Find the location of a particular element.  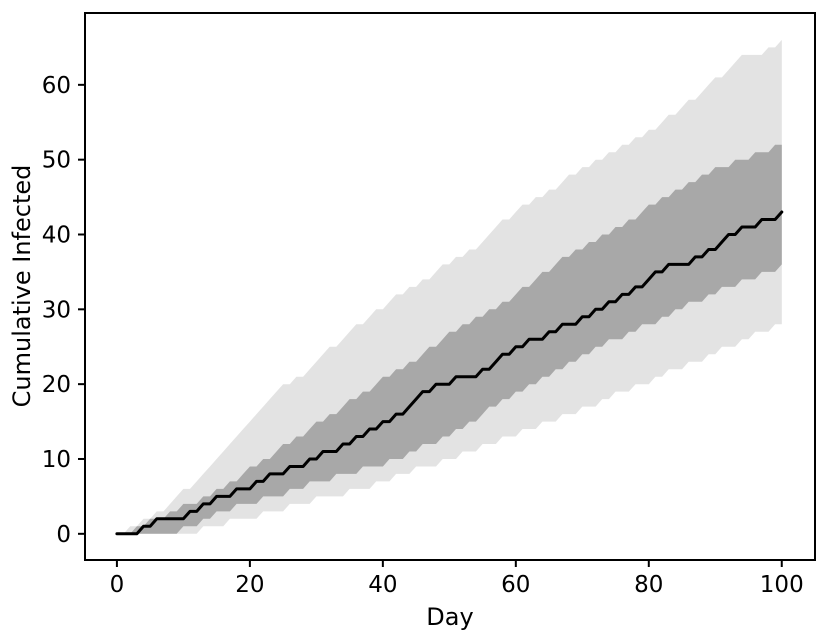

x-tick-label: 20 is located at coordinates (249, 585).